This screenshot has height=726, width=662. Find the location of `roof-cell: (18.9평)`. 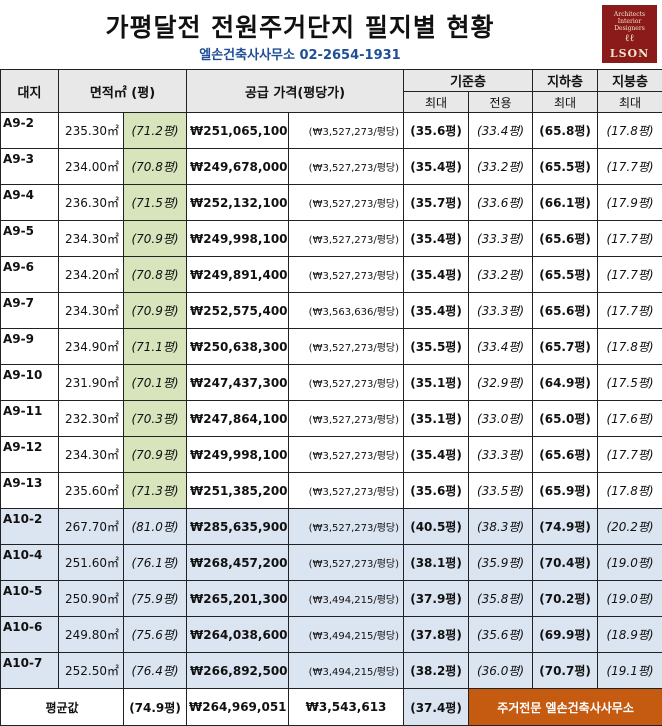

roof-cell: (18.9평) is located at coordinates (630, 635).